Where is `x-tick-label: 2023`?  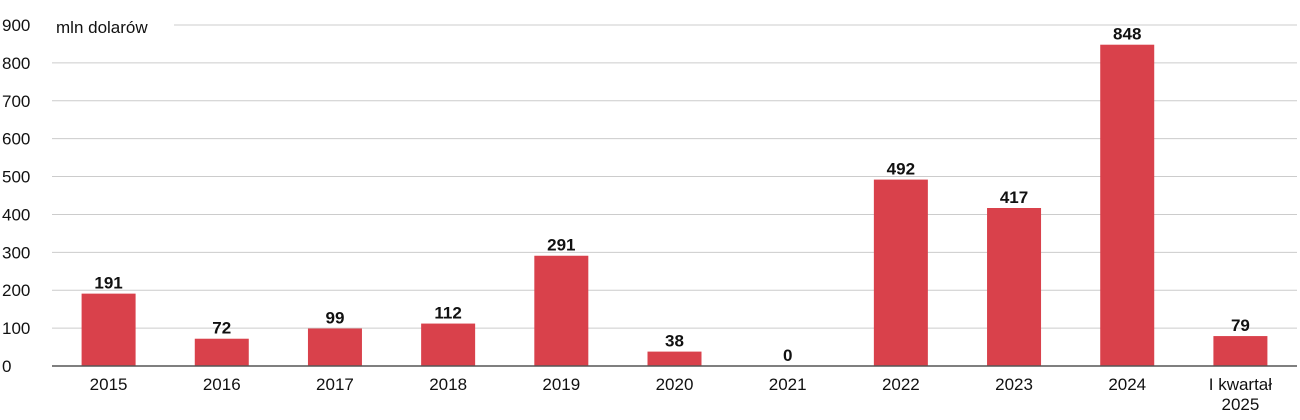
x-tick-label: 2023 is located at coordinates (1014, 384).